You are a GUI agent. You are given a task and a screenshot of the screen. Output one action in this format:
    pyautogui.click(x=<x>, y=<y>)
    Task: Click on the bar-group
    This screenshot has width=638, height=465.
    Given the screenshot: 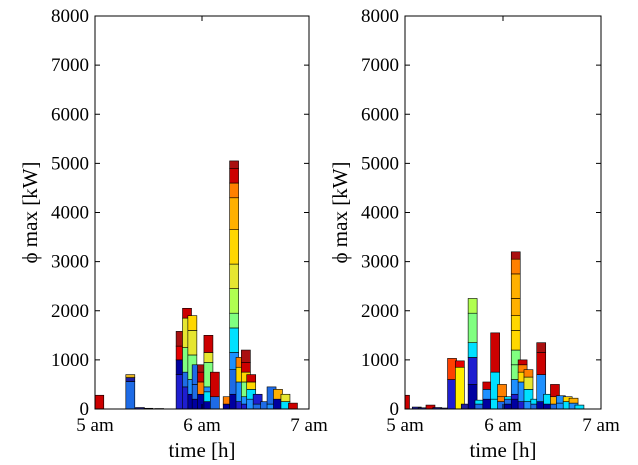 What is the action you would take?
    pyautogui.click(x=494, y=330)
    